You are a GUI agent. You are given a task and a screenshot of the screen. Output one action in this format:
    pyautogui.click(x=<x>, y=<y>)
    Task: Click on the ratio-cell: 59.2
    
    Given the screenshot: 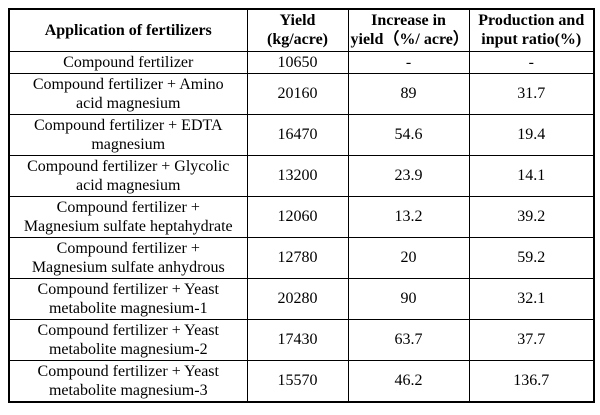 What is the action you would take?
    pyautogui.click(x=531, y=257)
    